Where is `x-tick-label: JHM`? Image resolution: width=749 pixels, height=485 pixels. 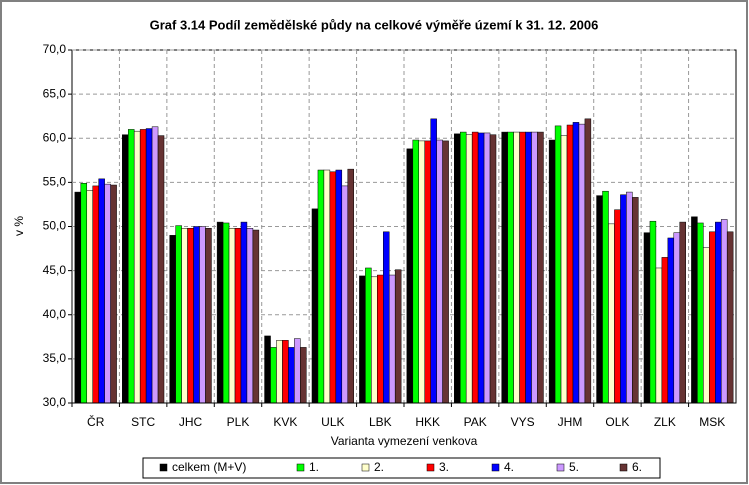 x-tick-label: JHM is located at coordinates (570, 422).